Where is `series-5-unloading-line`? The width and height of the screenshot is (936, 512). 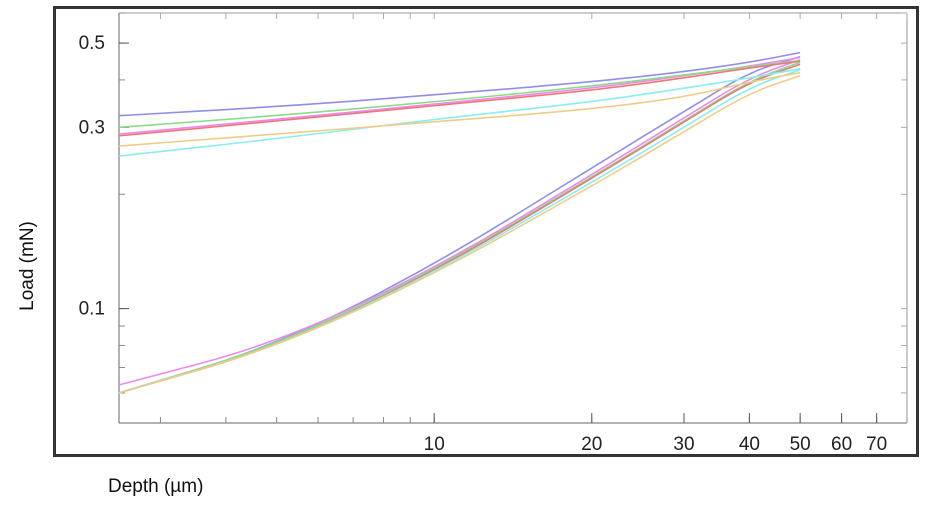 series-5-unloading-line is located at coordinates (459, 112).